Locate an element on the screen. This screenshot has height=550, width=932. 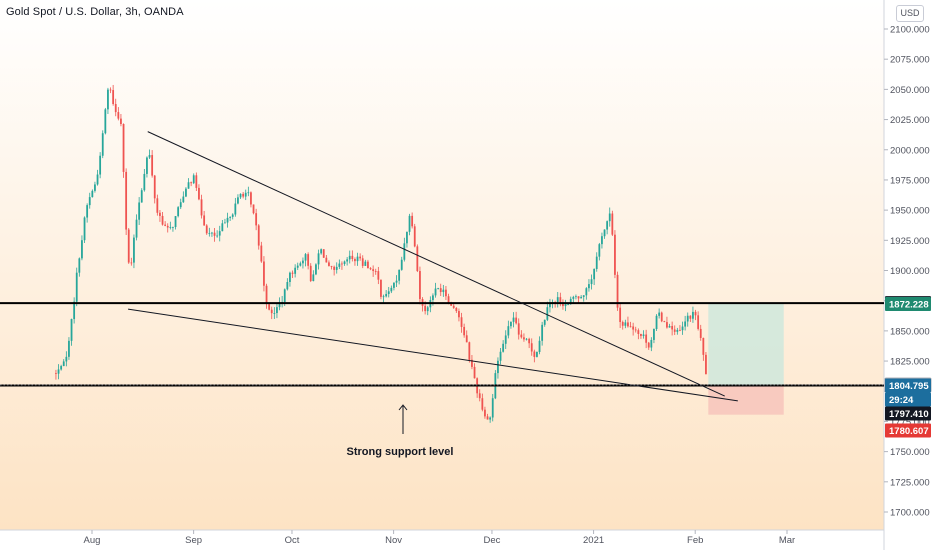
time-tick-label: Oct is located at coordinates (292, 540).